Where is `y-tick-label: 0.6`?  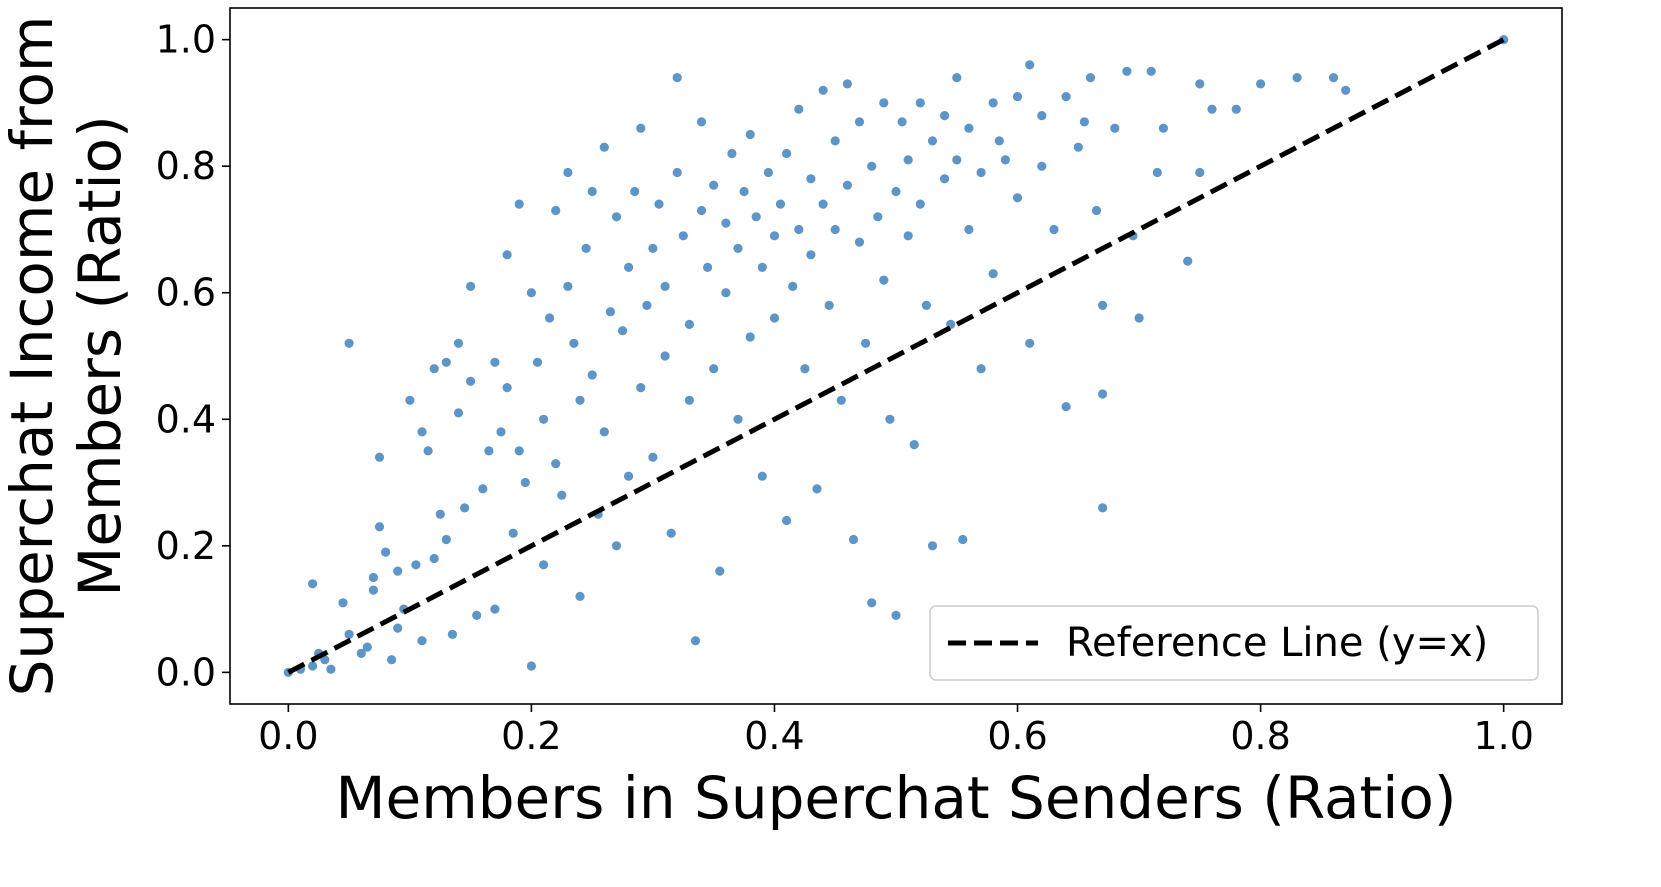
y-tick-label: 0.6 is located at coordinates (186, 293).